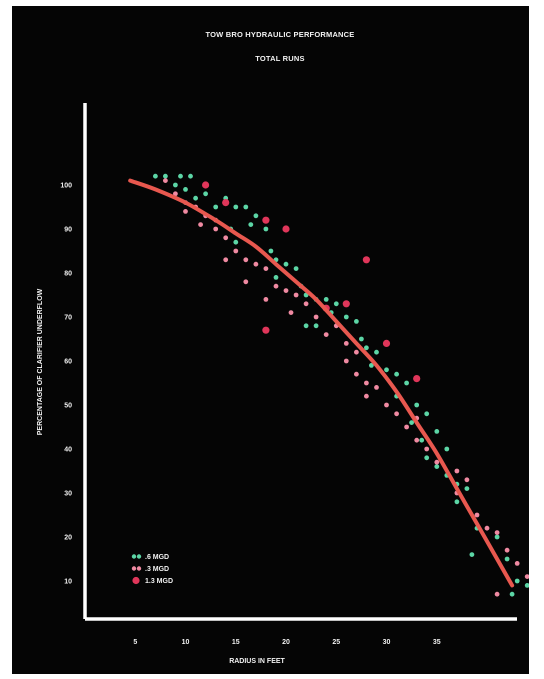 Image resolution: width=544 pixels, height=679 pixels. What do you see at coordinates (157, 569) in the screenshot?
I see `legend-label: .3 MGD` at bounding box center [157, 569].